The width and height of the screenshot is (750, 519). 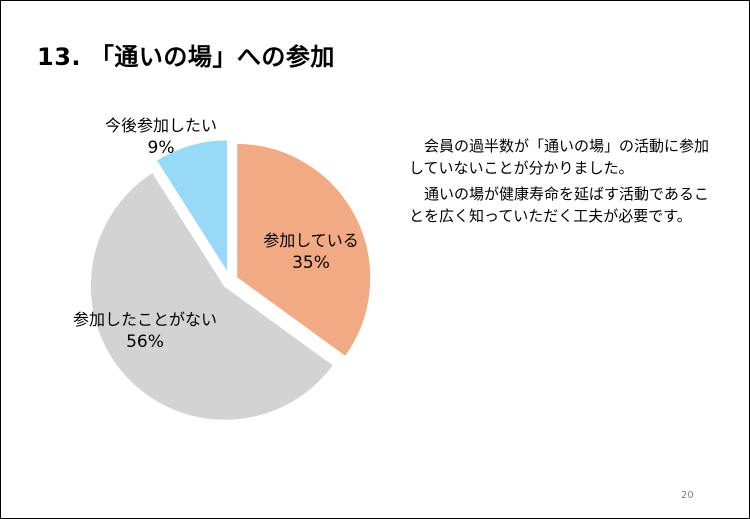 I want to click on slice-percent-want-to-join: 9%, so click(x=161, y=148).